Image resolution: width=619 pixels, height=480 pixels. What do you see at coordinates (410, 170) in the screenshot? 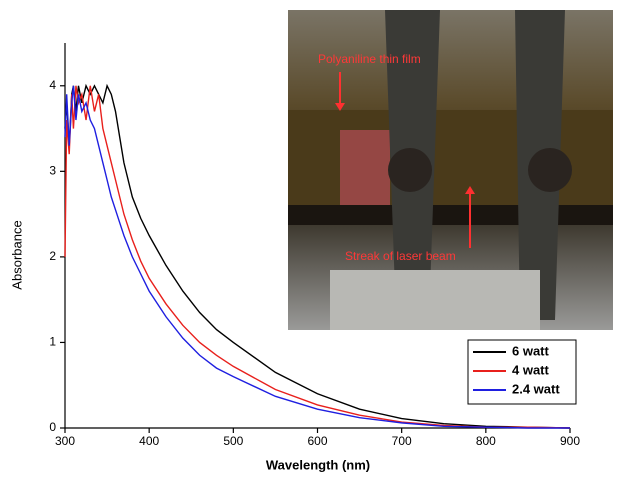
I see `knob-left` at bounding box center [410, 170].